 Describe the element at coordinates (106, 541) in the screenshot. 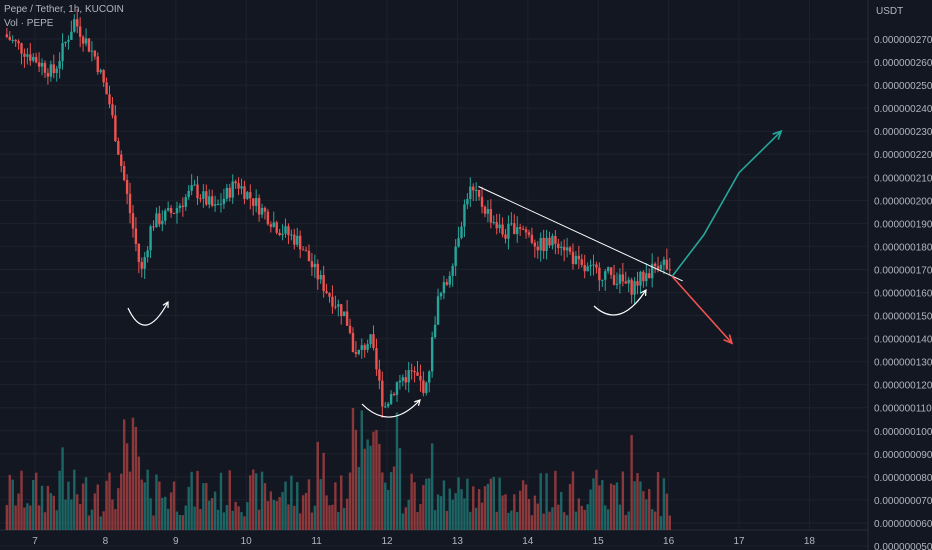

I see `x-tick-label: 8` at that location.